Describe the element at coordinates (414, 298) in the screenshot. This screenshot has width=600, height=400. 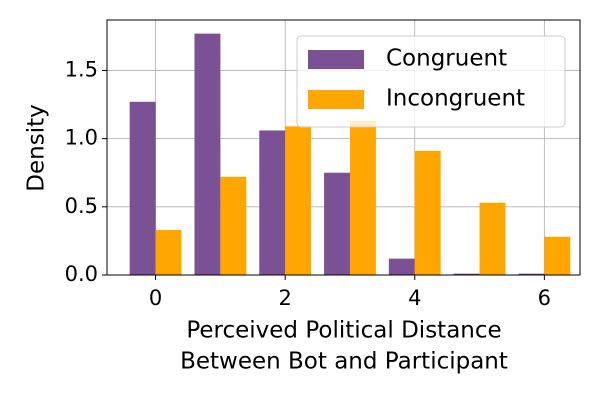
I see `x-tick-label: 4` at that location.